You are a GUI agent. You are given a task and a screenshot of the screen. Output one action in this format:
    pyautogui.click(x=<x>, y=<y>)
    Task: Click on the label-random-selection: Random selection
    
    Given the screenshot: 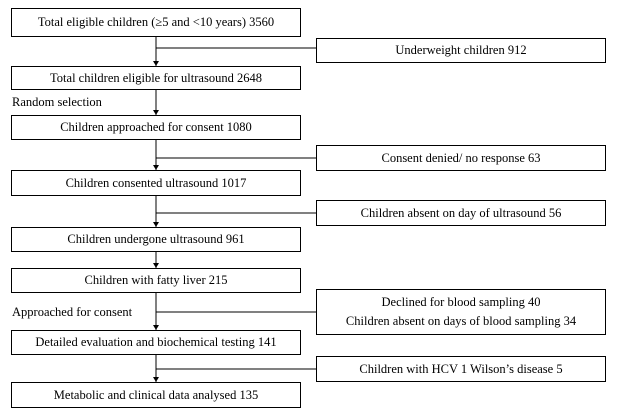 What is the action you would take?
    pyautogui.click(x=57, y=102)
    